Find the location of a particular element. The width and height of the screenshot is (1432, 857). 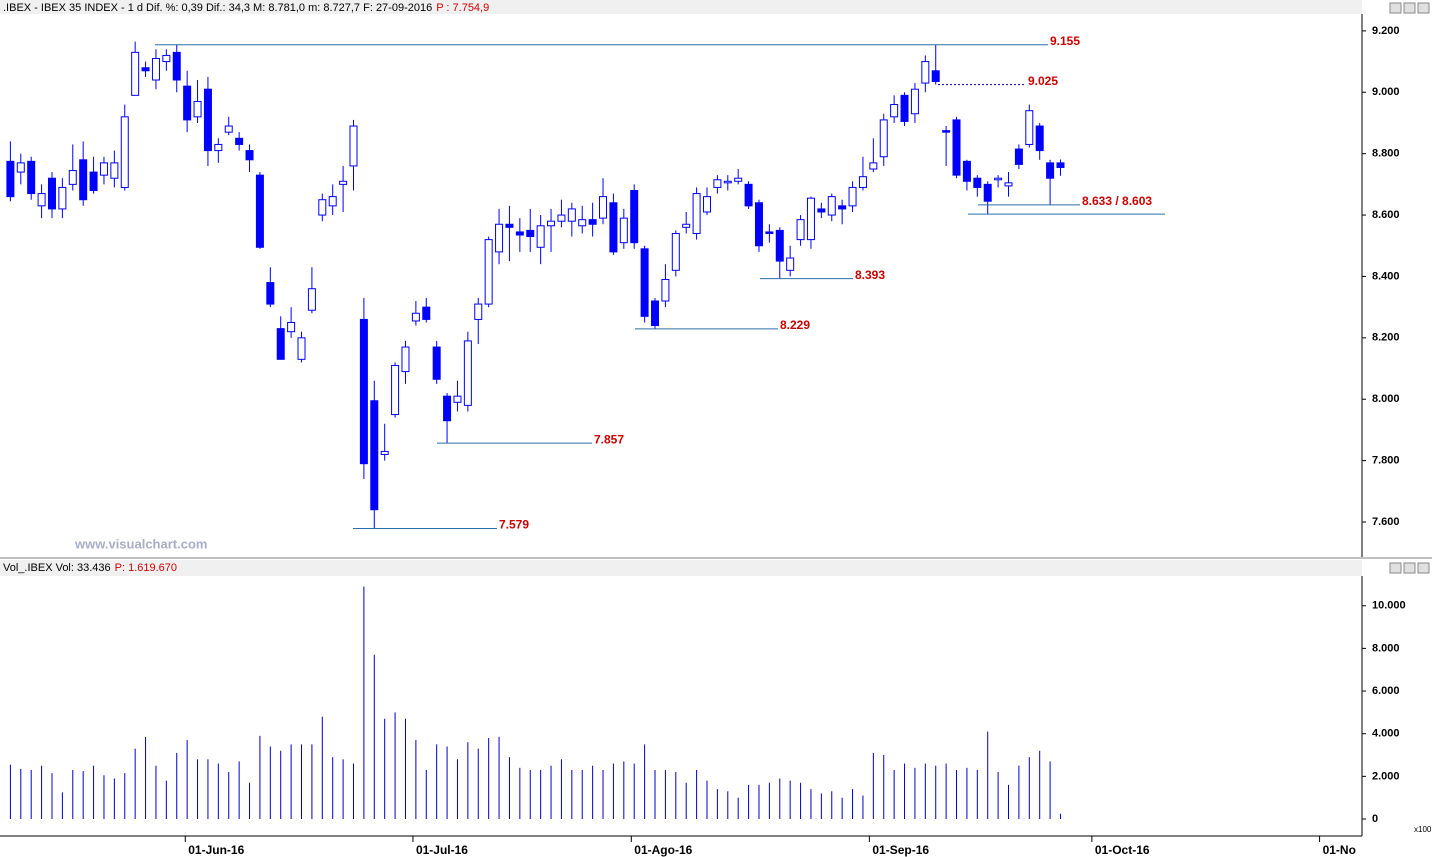

y-tick-label: 0 is located at coordinates (1375, 819).